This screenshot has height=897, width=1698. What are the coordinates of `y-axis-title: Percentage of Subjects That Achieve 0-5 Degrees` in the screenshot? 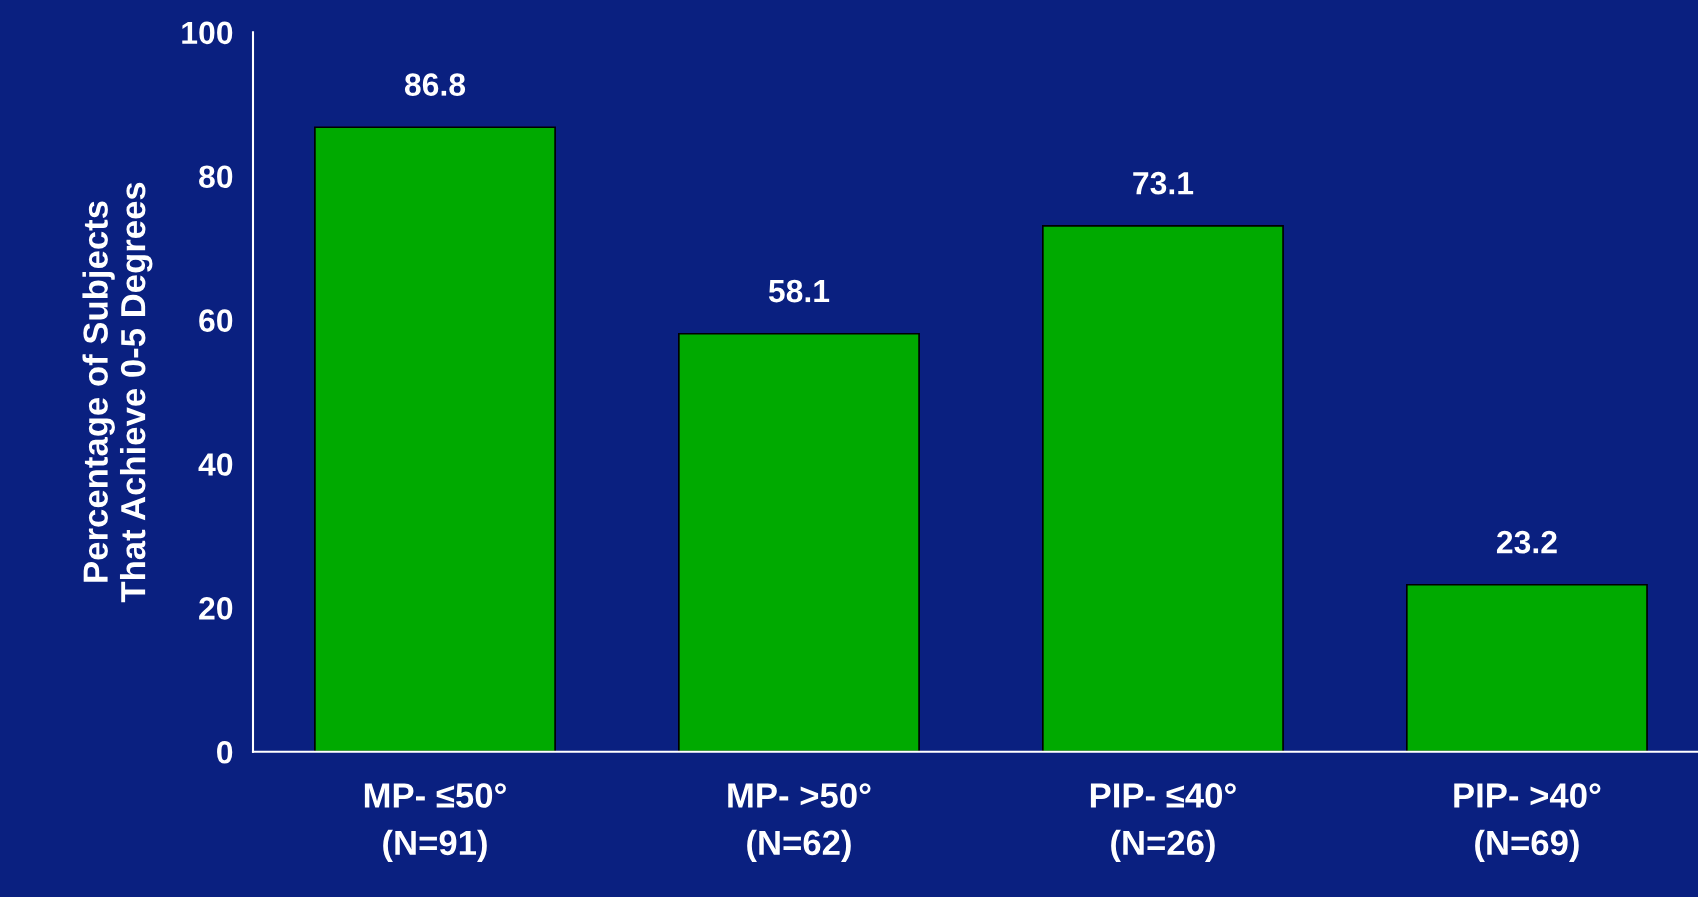 It's located at (117, 392).